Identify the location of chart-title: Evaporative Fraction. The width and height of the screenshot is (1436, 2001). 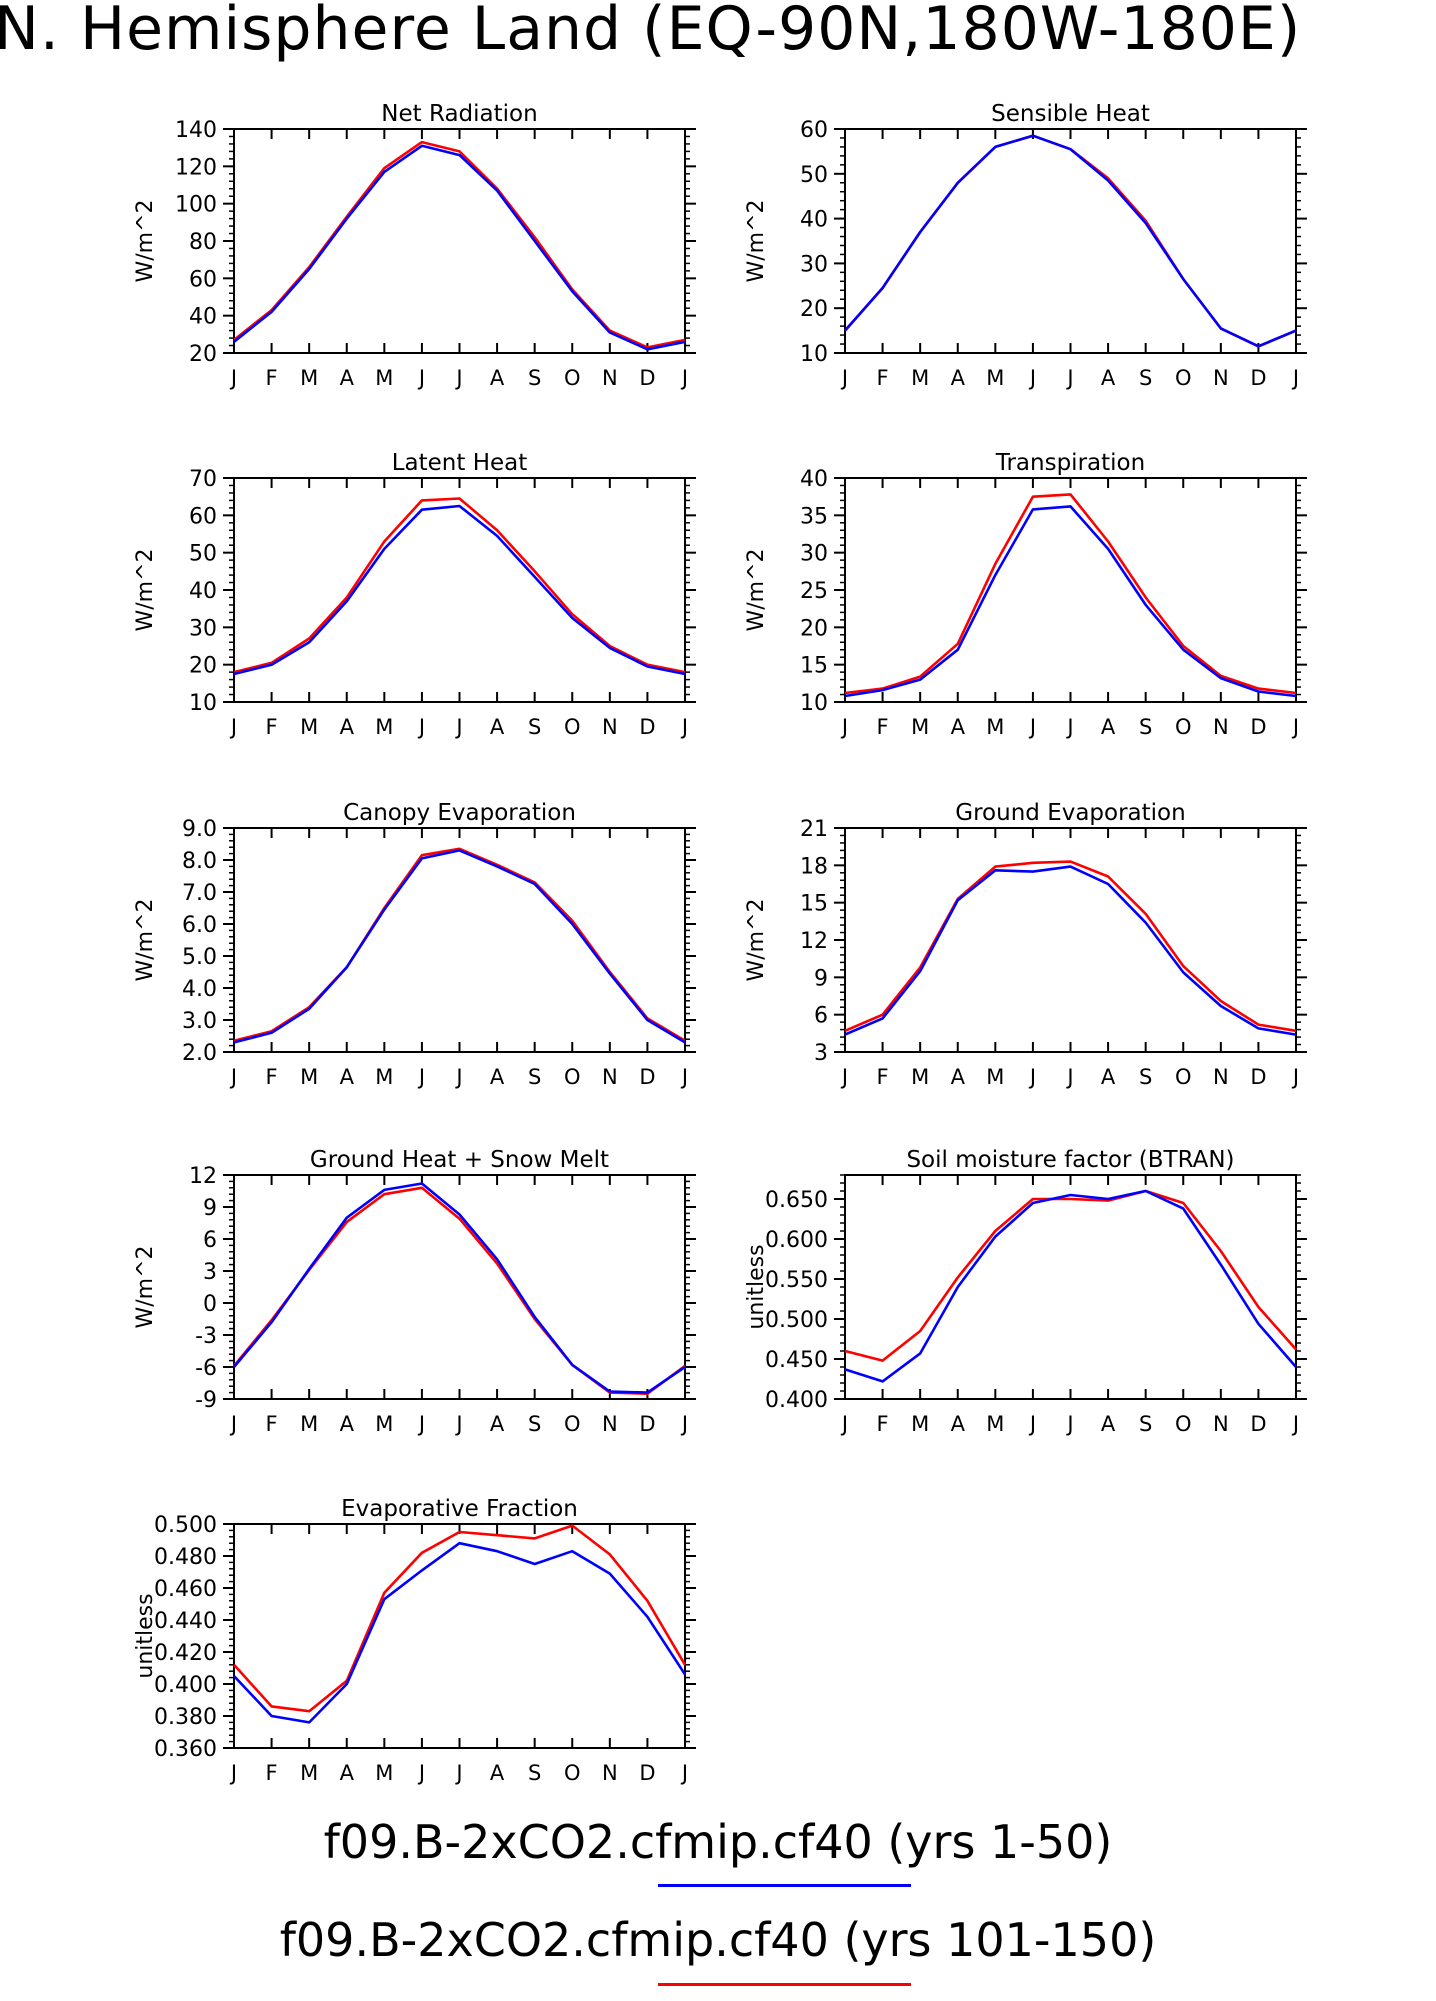
(459, 1509).